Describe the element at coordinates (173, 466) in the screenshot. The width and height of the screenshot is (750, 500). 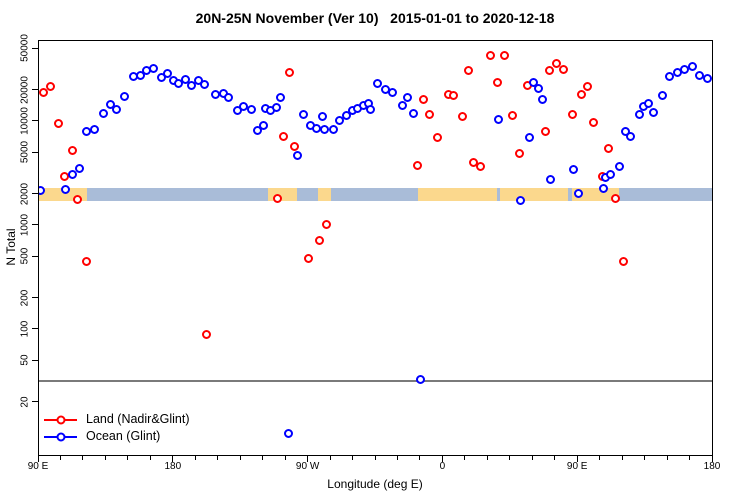
I see `x-tick-label: 180` at that location.